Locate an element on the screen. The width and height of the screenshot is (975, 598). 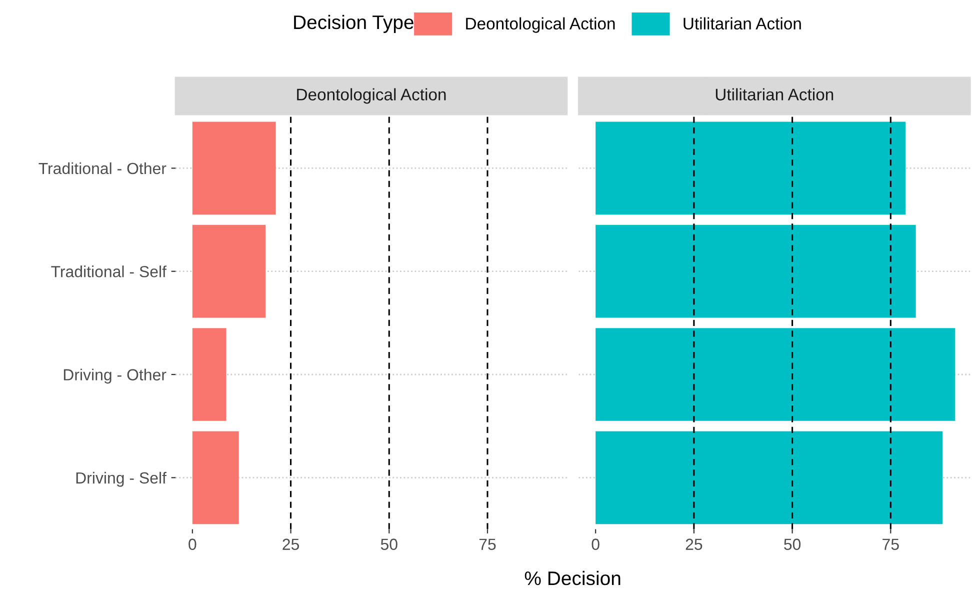
chart-title: Deontological Action is located at coordinates (371, 96).